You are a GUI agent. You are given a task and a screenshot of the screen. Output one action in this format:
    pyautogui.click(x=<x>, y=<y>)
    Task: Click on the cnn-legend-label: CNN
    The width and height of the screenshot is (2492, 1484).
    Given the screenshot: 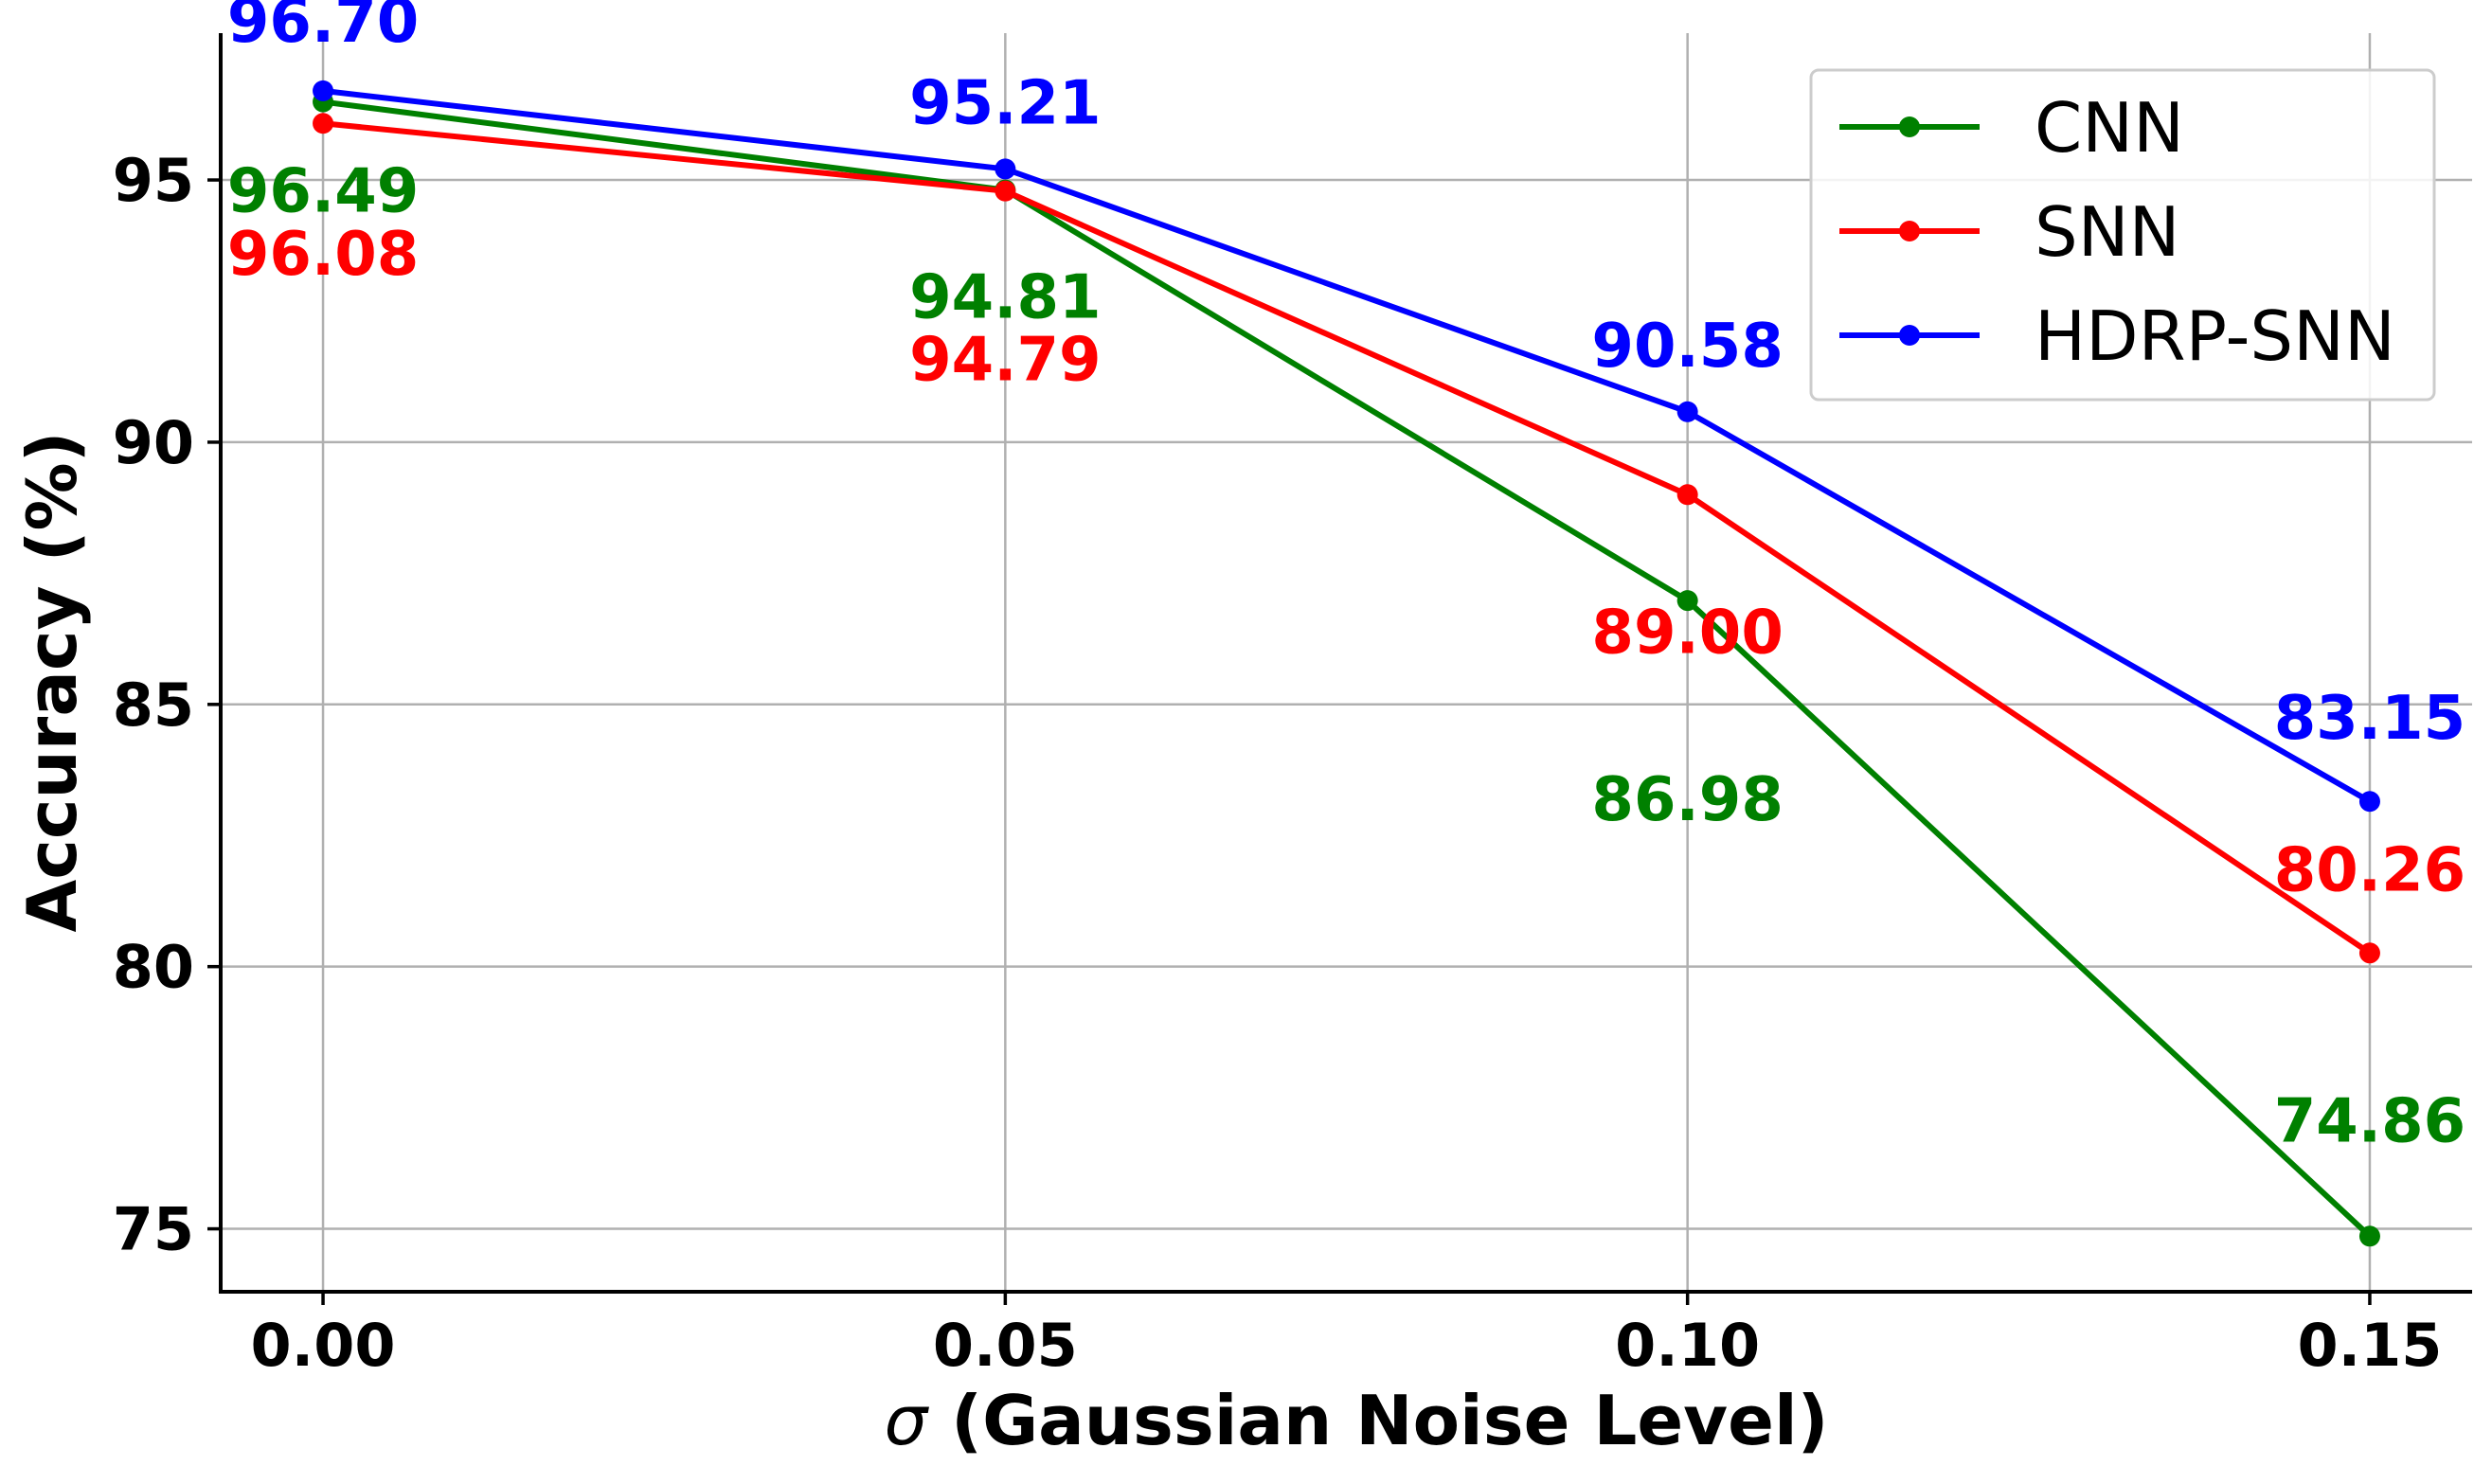 What is the action you would take?
    pyautogui.click(x=2109, y=128)
    